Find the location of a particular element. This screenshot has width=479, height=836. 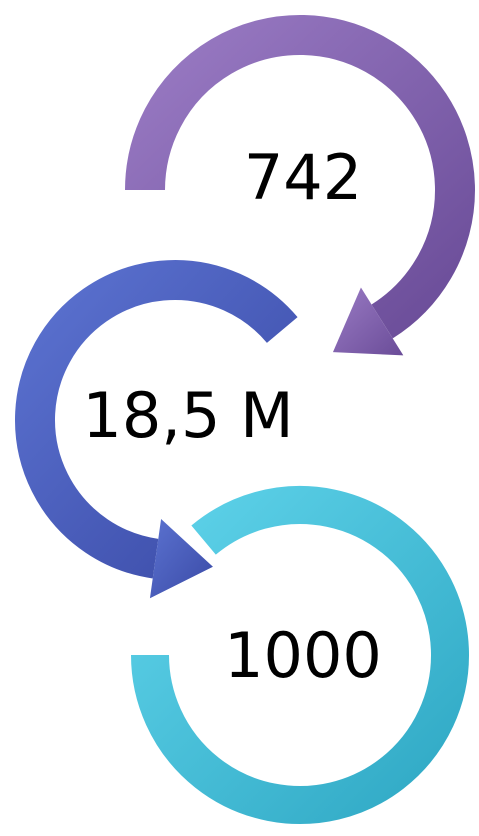

node-label: 1000 is located at coordinates (303, 655).